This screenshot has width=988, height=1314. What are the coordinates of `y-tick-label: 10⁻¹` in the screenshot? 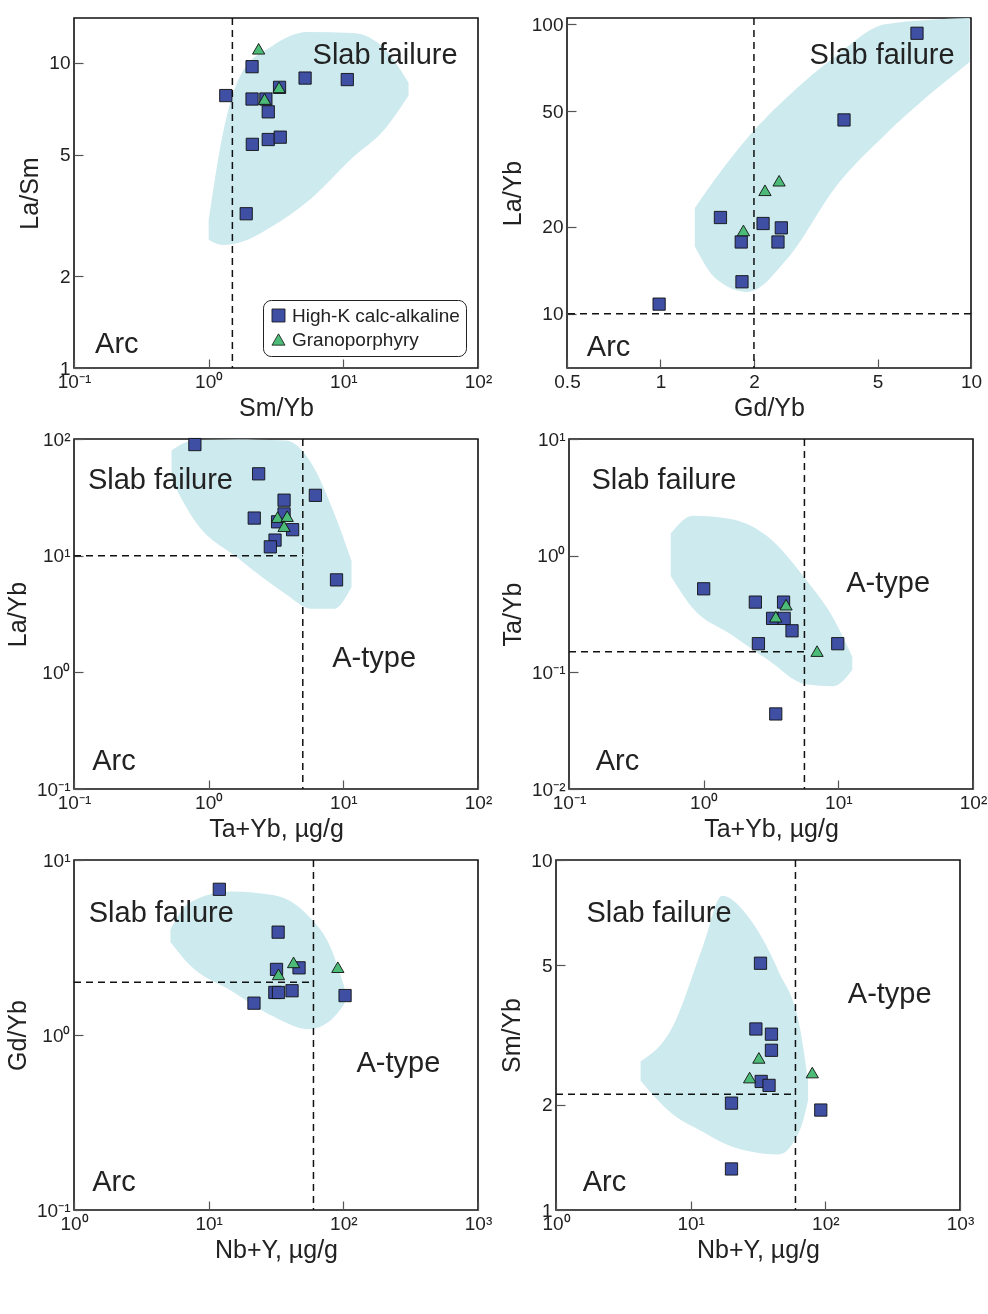 It's located at (549, 672).